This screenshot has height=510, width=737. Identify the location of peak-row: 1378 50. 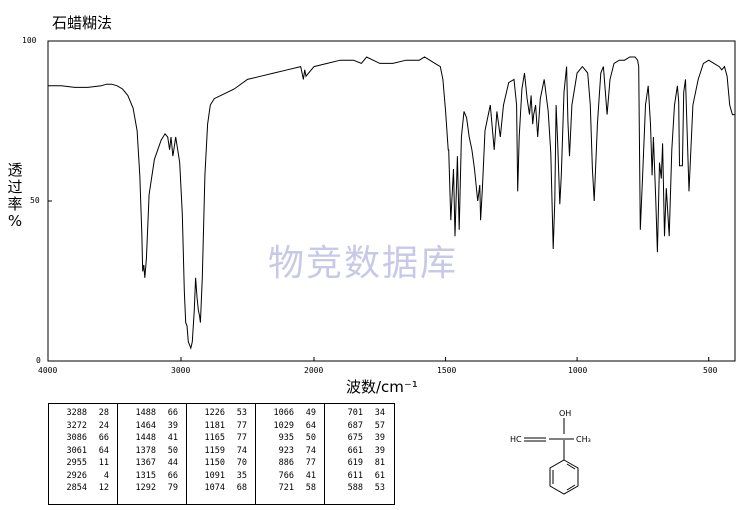
(156, 451).